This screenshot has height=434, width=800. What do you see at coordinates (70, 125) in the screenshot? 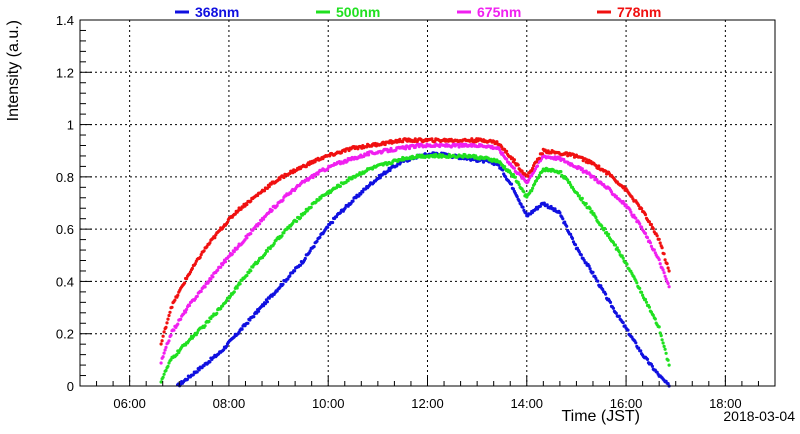
I see `y-tick-label: 1` at bounding box center [70, 125].